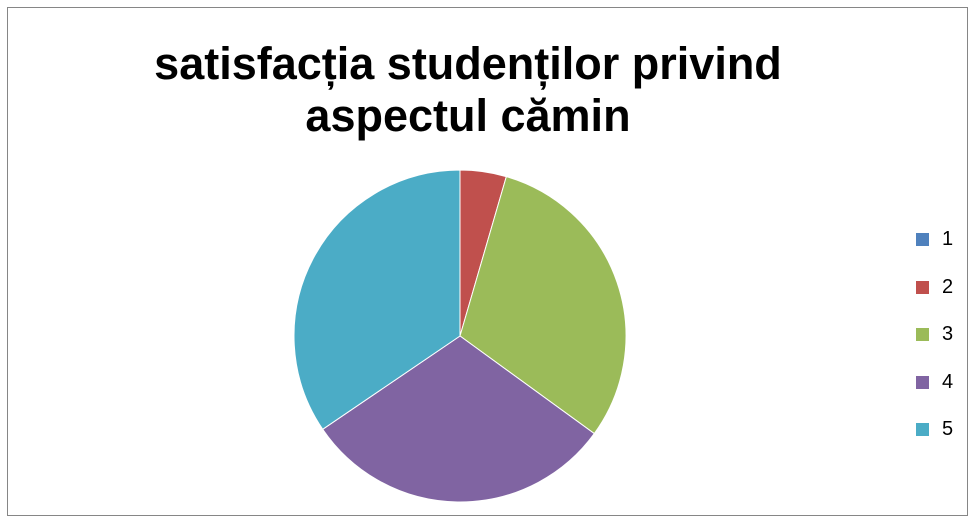 Image resolution: width=976 pixels, height=523 pixels. I want to click on chart-title-line-1: satisfacția studenților privind, so click(468, 63).